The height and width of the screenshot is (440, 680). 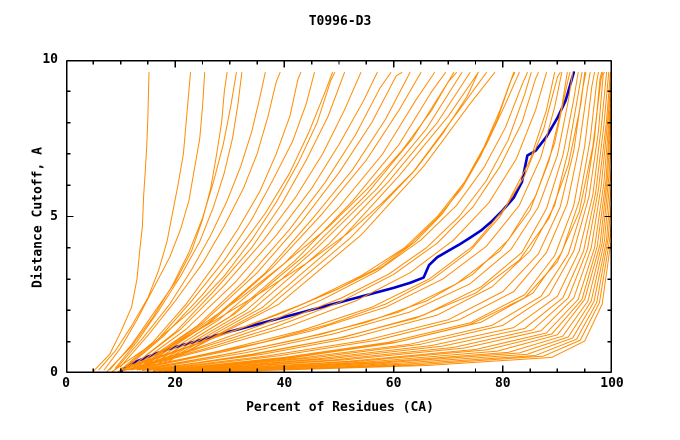 What do you see at coordinates (175, 383) in the screenshot?
I see `x-tick-label: 20` at bounding box center [175, 383].